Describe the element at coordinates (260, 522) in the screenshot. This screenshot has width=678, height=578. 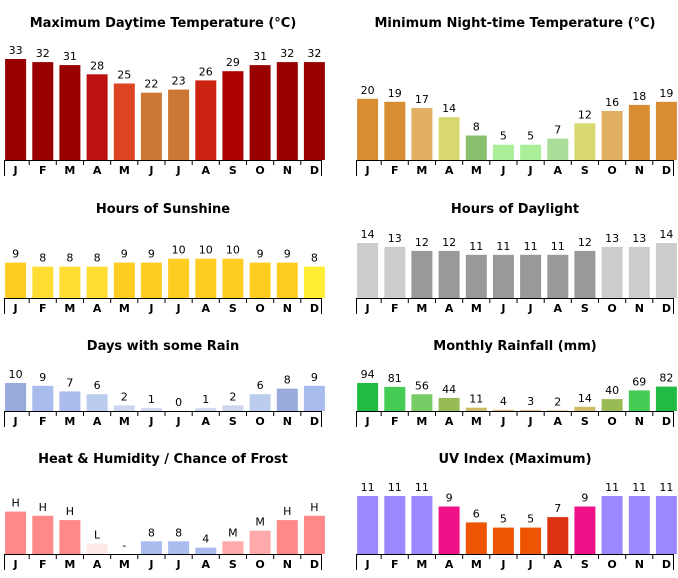
I see `bar-value-label: M` at that location.